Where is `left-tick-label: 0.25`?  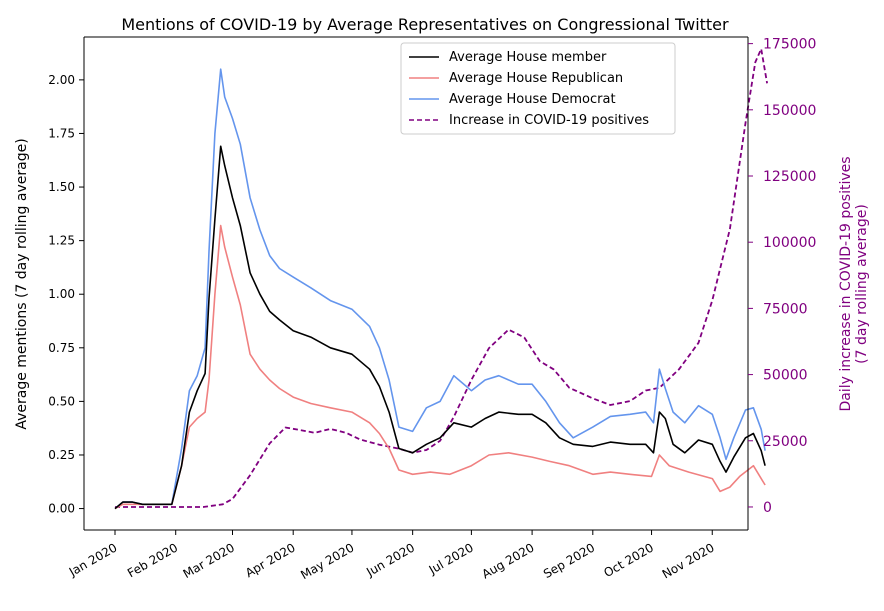
left-tick-label: 0.25 is located at coordinates (61, 455).